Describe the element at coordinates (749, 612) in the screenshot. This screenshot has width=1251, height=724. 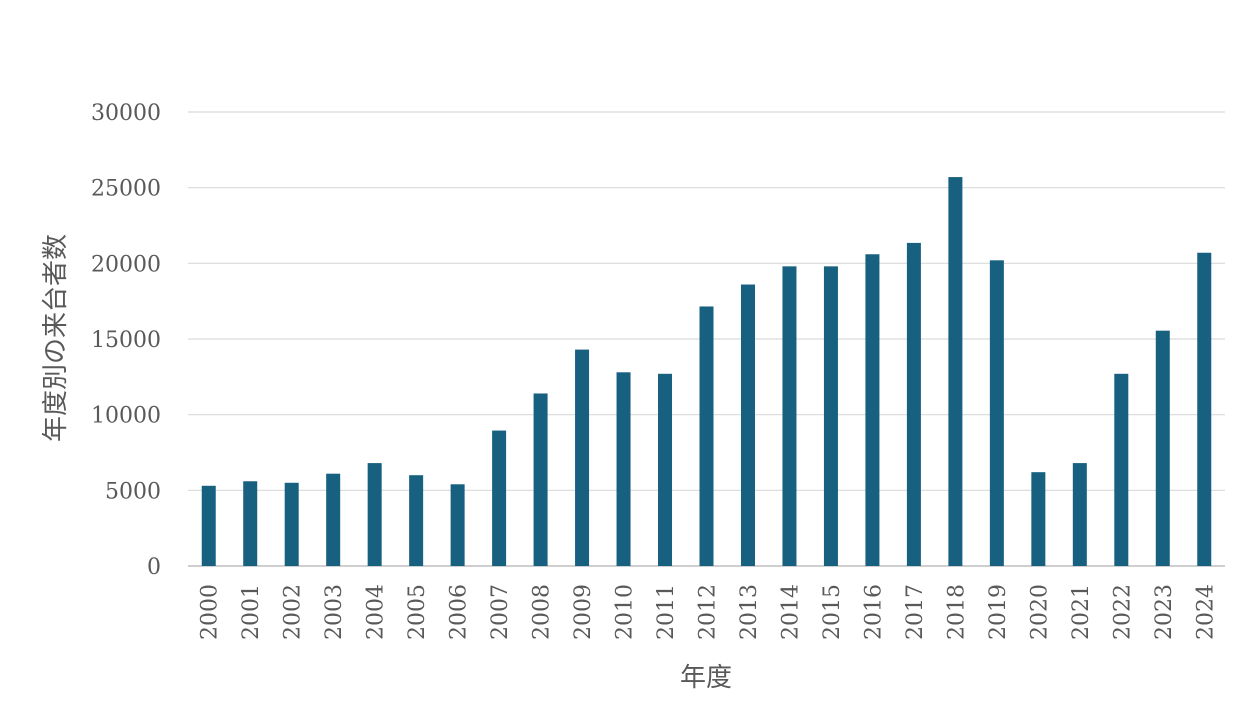
I see `x-tick-label: 2013` at that location.